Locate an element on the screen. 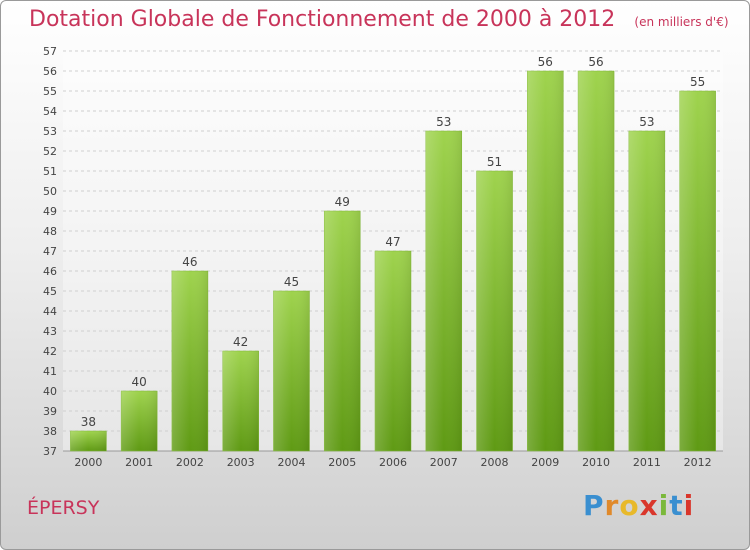 The width and height of the screenshot is (750, 550). x-tick-label: 2005 is located at coordinates (342, 462).